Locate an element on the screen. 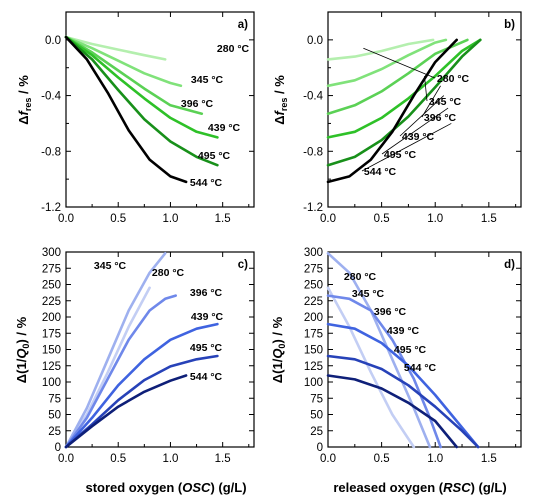 Image resolution: width=550 pixels, height=502 pixels. y-axis-label-top-right: Δfres / % is located at coordinates (280, 100).